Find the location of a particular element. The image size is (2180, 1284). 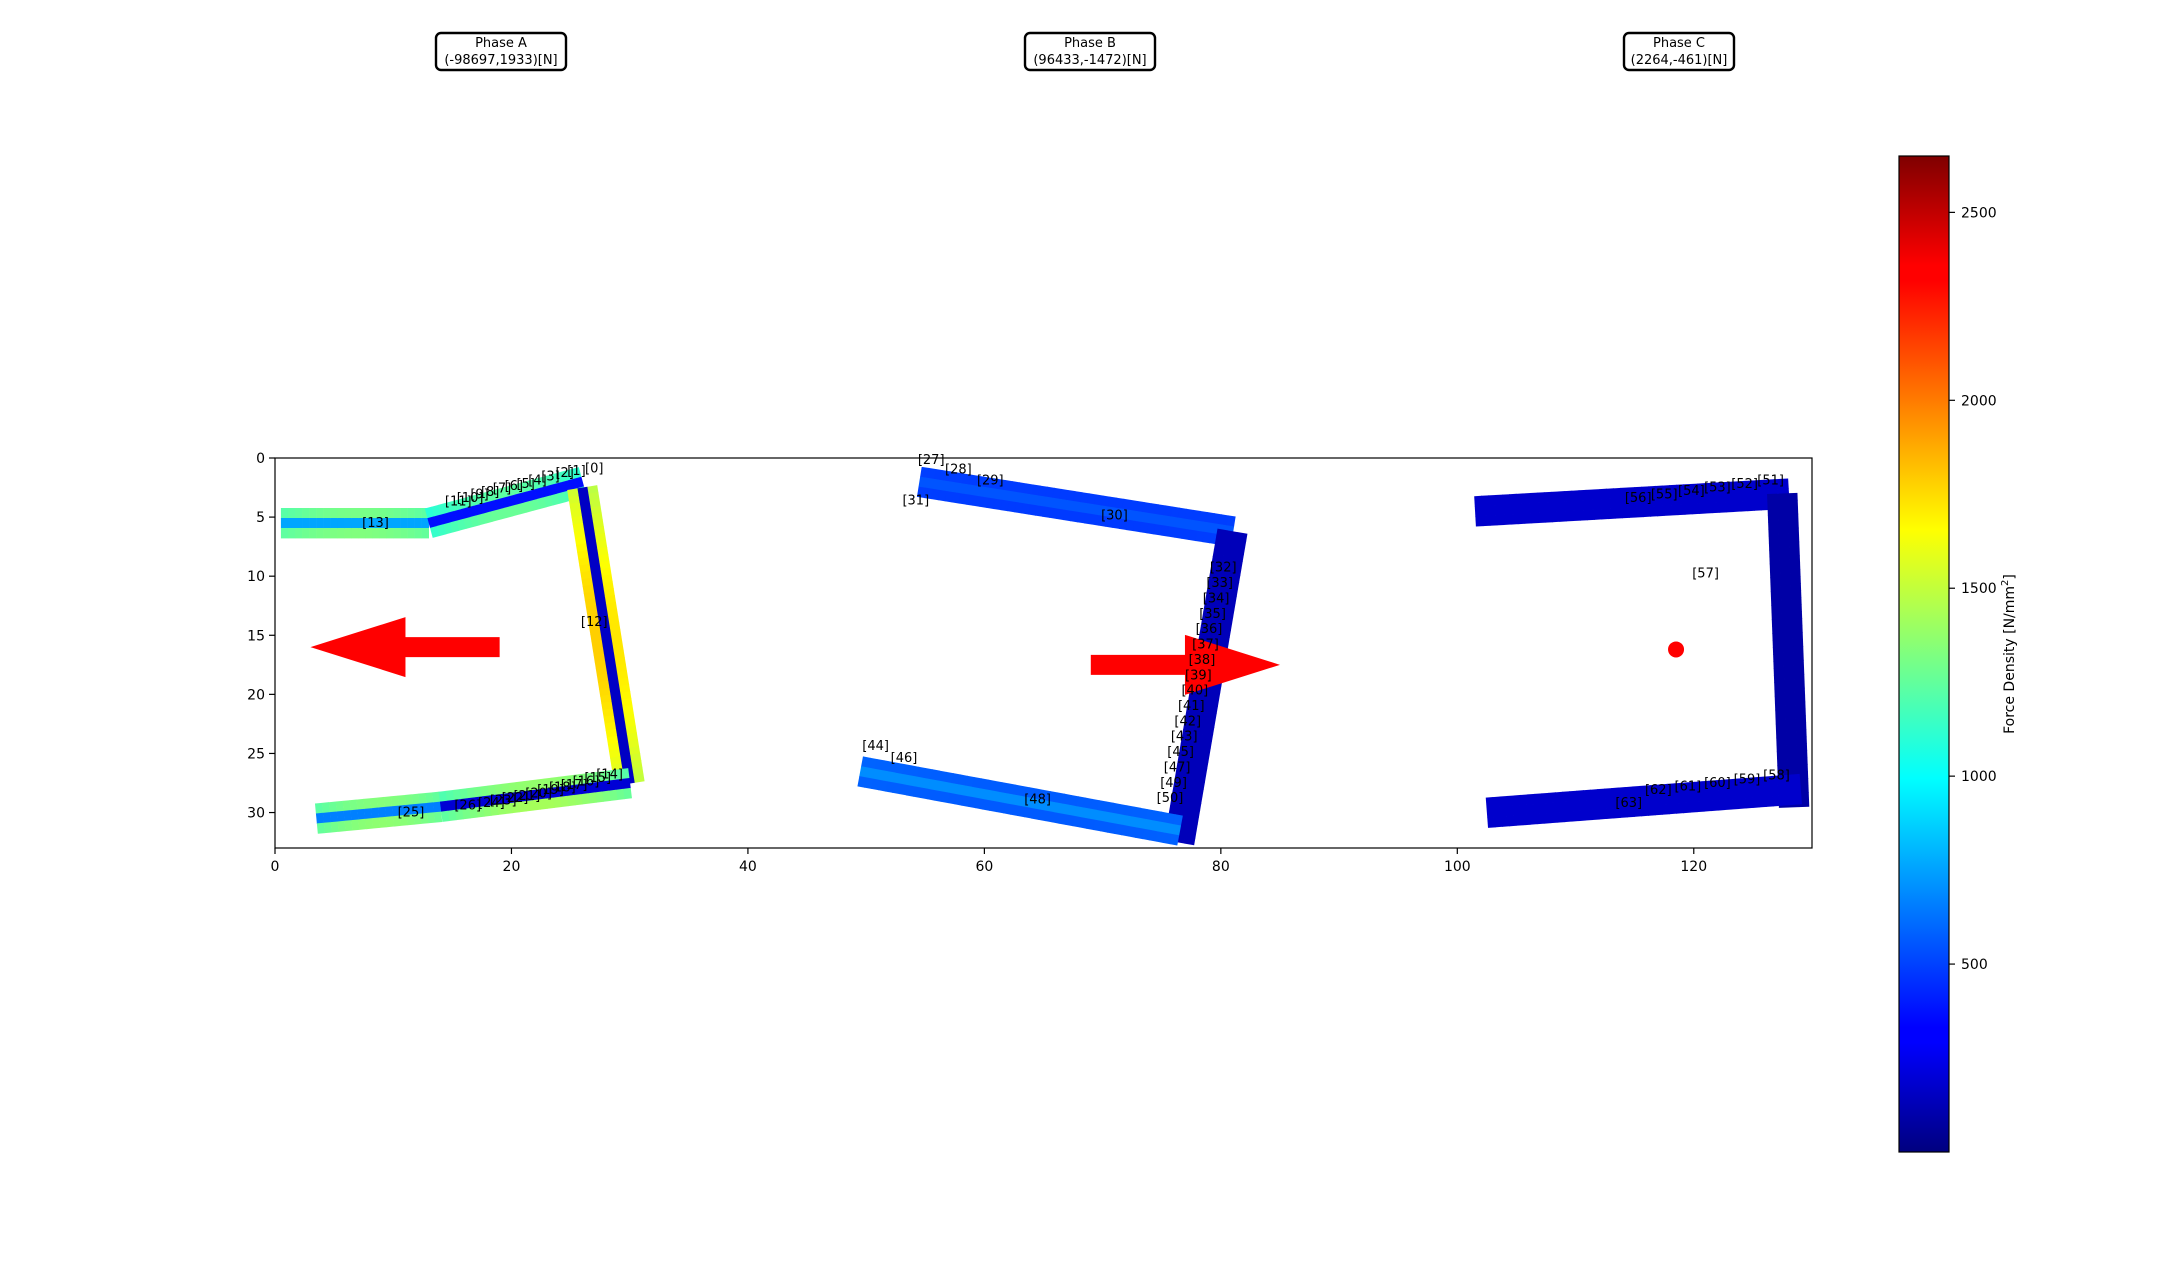

x-tick-label: 120 is located at coordinates (1693, 867).